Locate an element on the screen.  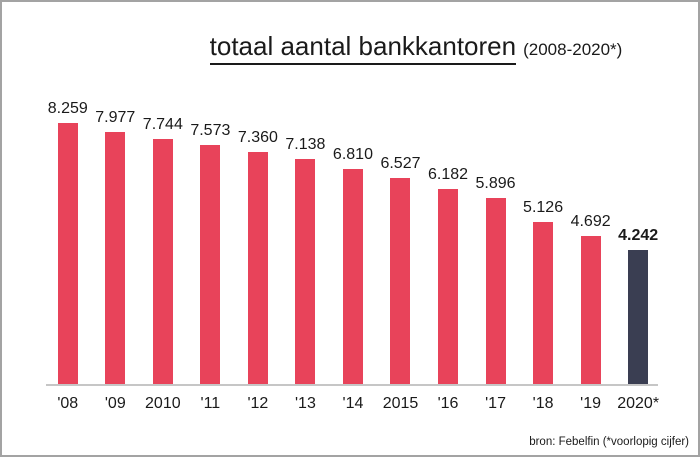
bar-column: 7.360 is located at coordinates (258, 242).